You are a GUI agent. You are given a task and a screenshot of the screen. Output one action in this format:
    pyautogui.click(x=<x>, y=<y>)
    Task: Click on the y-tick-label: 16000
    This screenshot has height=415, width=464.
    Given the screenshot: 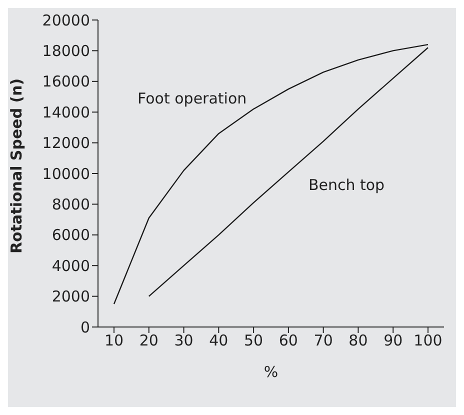 What is the action you would take?
    pyautogui.click(x=66, y=81)
    